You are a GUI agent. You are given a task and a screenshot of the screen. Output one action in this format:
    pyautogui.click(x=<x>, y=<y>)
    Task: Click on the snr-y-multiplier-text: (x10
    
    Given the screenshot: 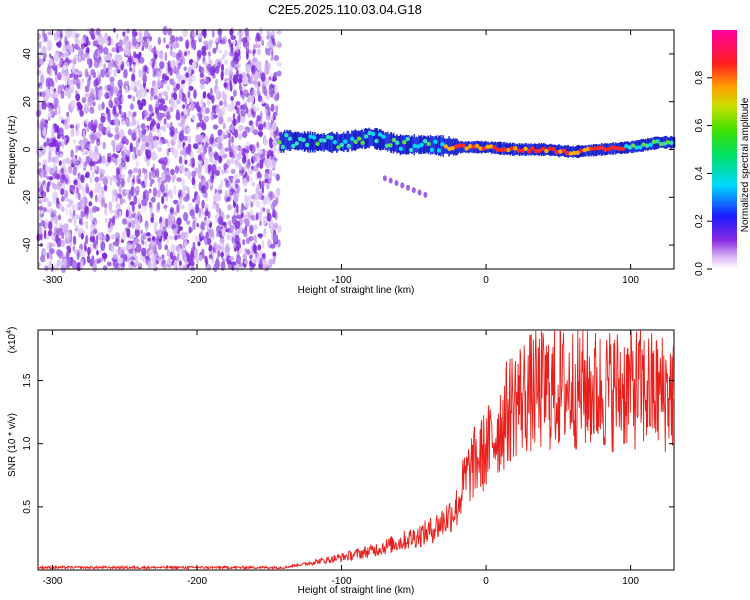 What is the action you would take?
    pyautogui.click(x=12, y=343)
    